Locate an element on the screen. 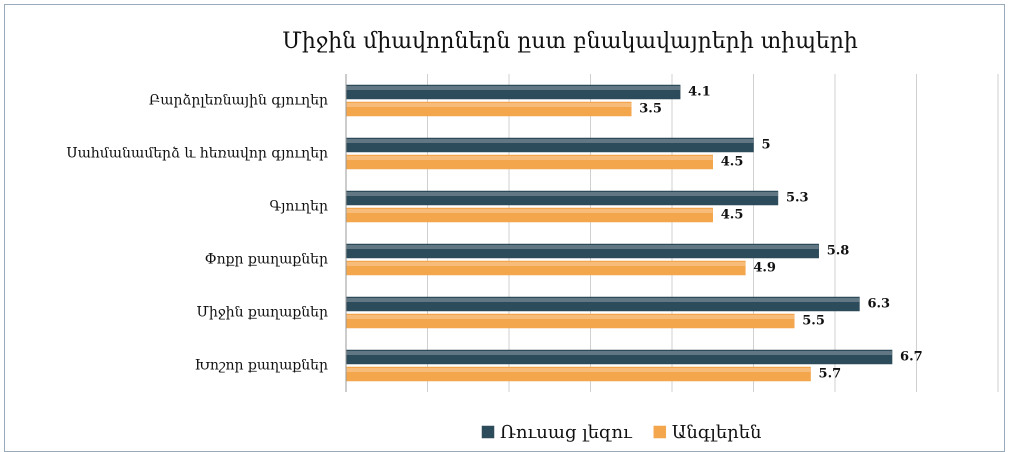 Image resolution: width=1010 pixels, height=452 pixels. data-label: 5.3 is located at coordinates (797, 198).